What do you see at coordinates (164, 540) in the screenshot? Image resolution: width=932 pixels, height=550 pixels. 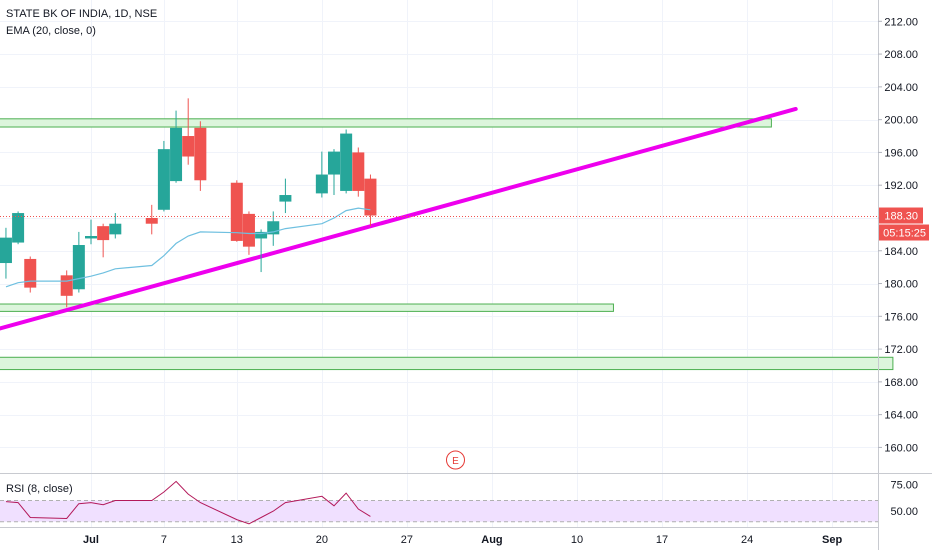 I see `time-tick-label: 7` at bounding box center [164, 540].